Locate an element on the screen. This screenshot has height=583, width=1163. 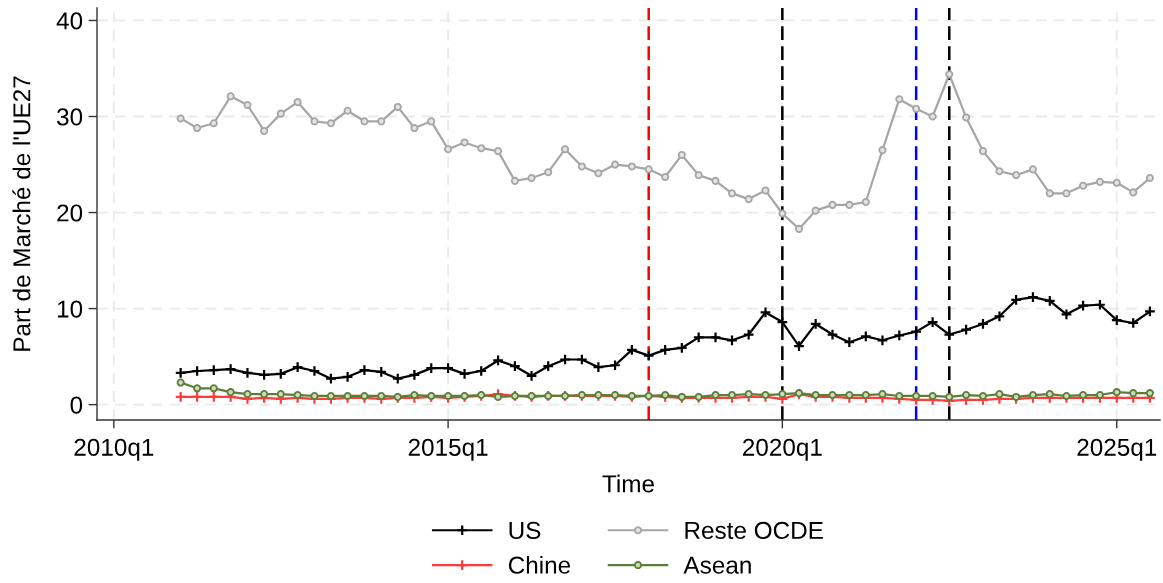
x-tick-label: 2010q1 is located at coordinates (114, 449).